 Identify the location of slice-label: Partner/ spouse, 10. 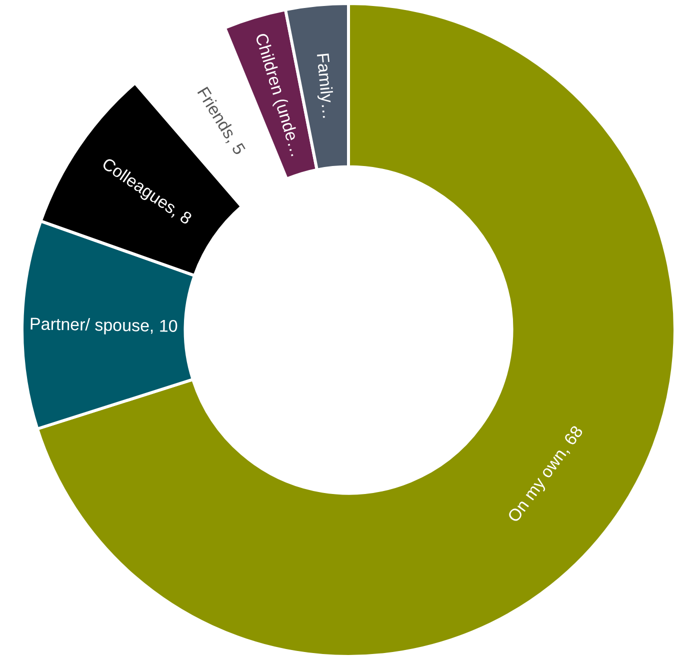
(103, 325).